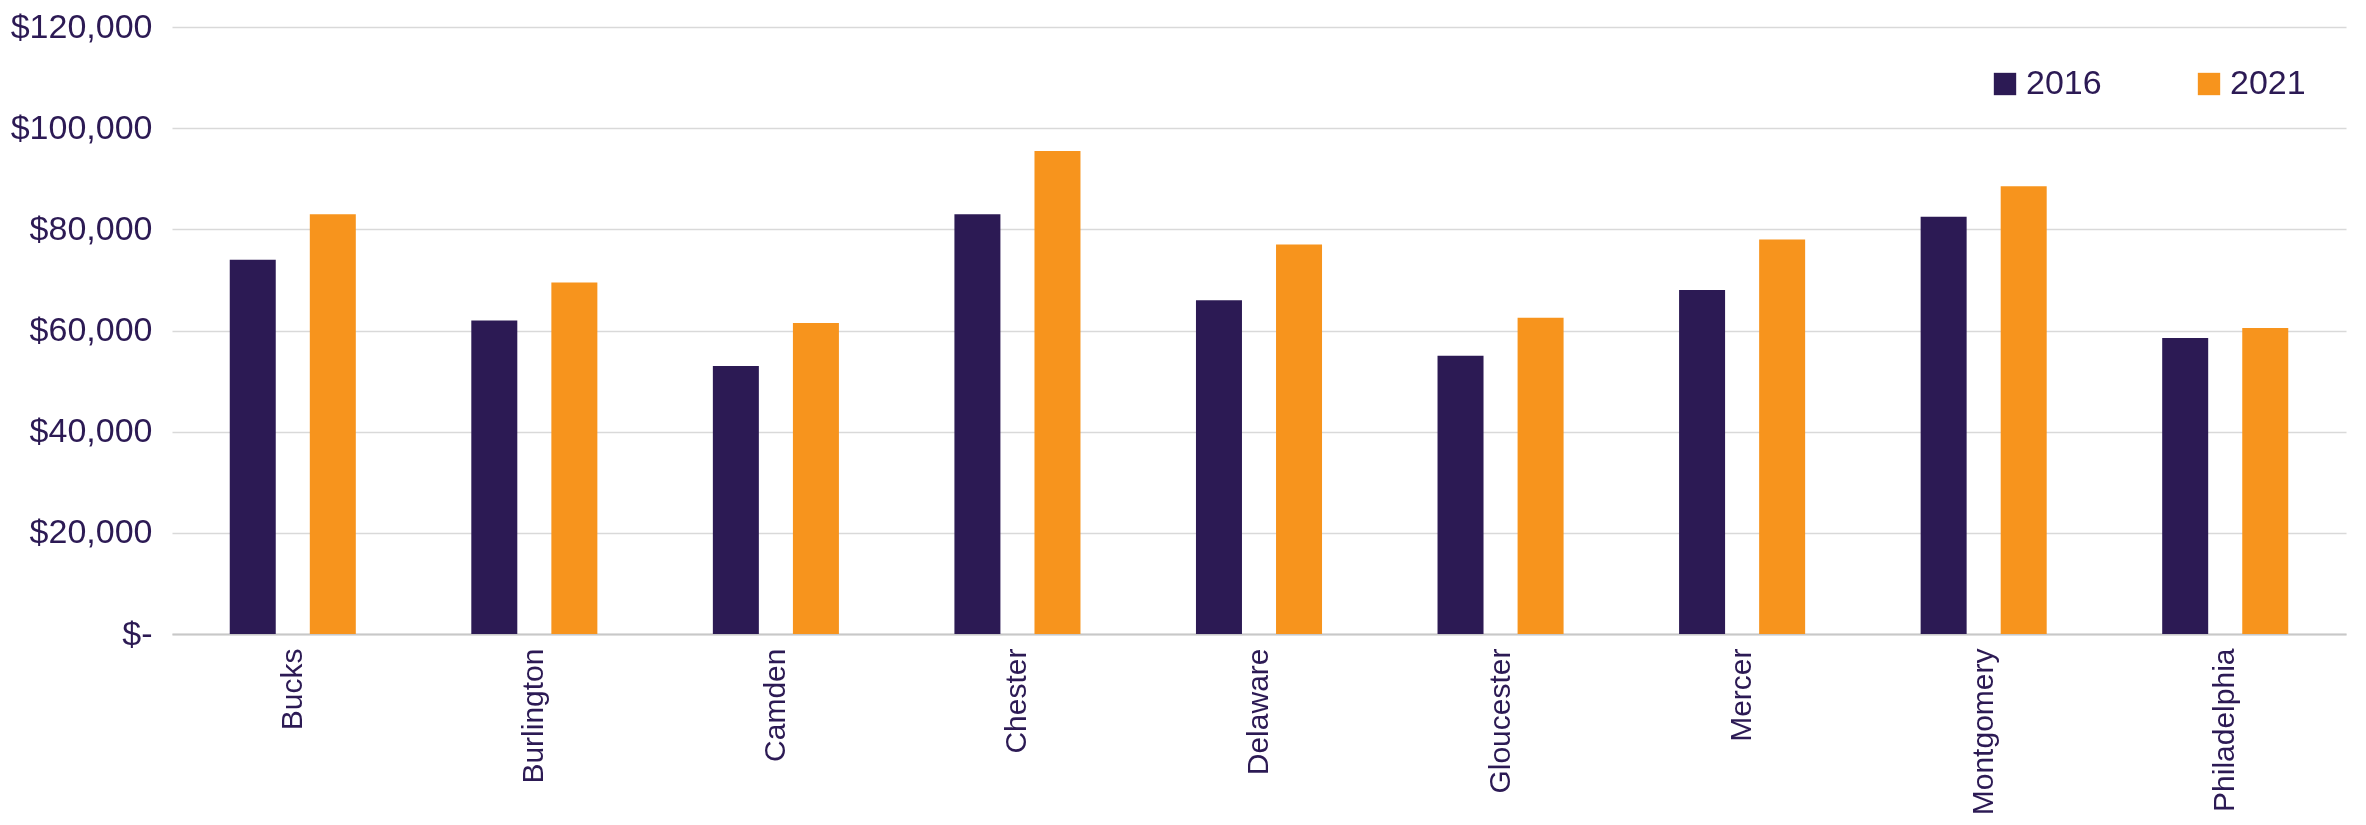 The image size is (2366, 825). Describe the element at coordinates (1982, 732) in the screenshot. I see `x-tick-label: Montgomery` at that location.